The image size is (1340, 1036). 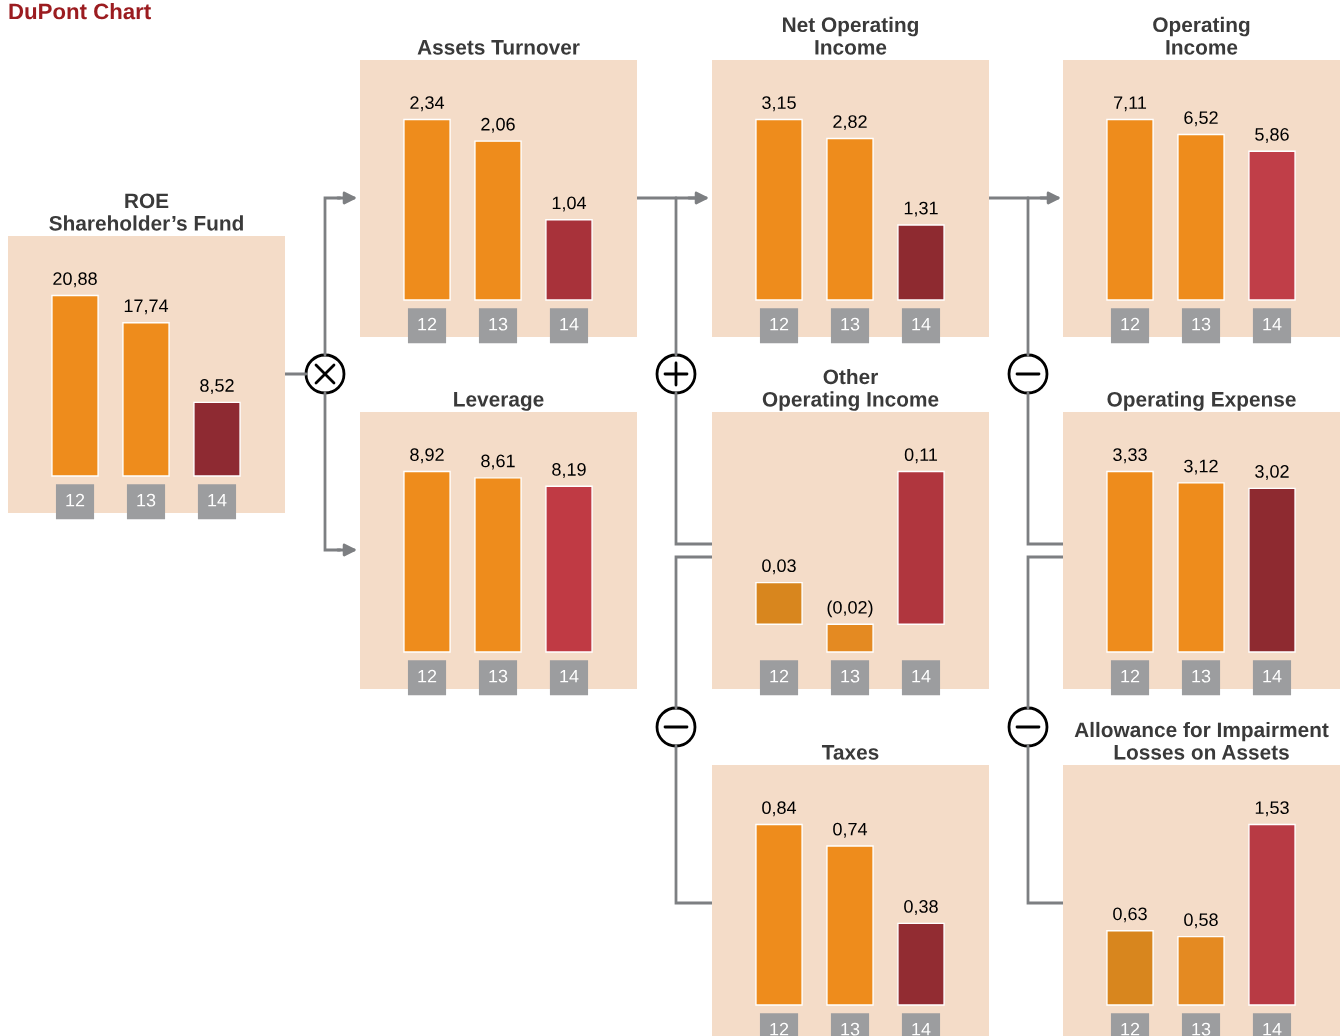 I want to click on data-label: 8,61, so click(x=498, y=462).